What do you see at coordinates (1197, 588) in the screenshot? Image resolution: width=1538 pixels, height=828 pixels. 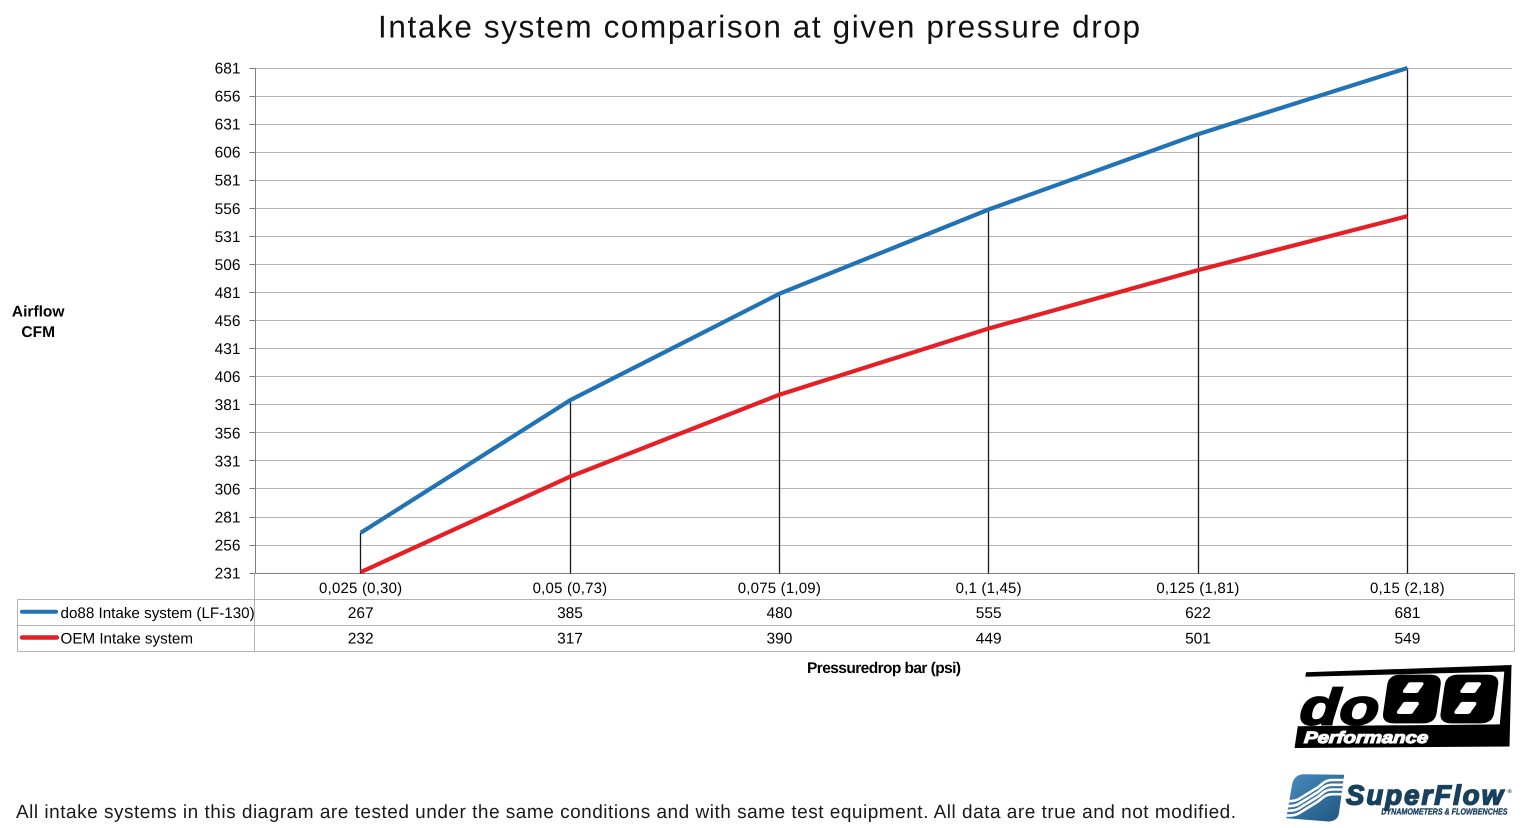 I see `svg-text: 0,125 (1,81)` at bounding box center [1197, 588].